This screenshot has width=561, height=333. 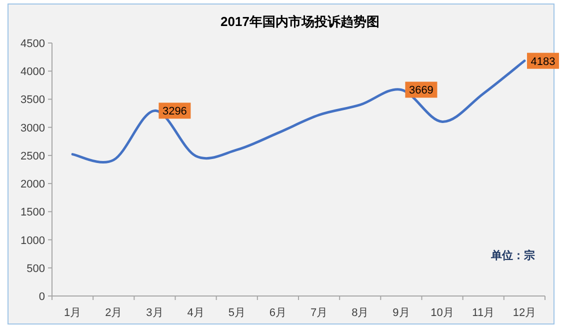 What do you see at coordinates (32, 240) in the screenshot?
I see `y-tick-label: 1000` at bounding box center [32, 240].